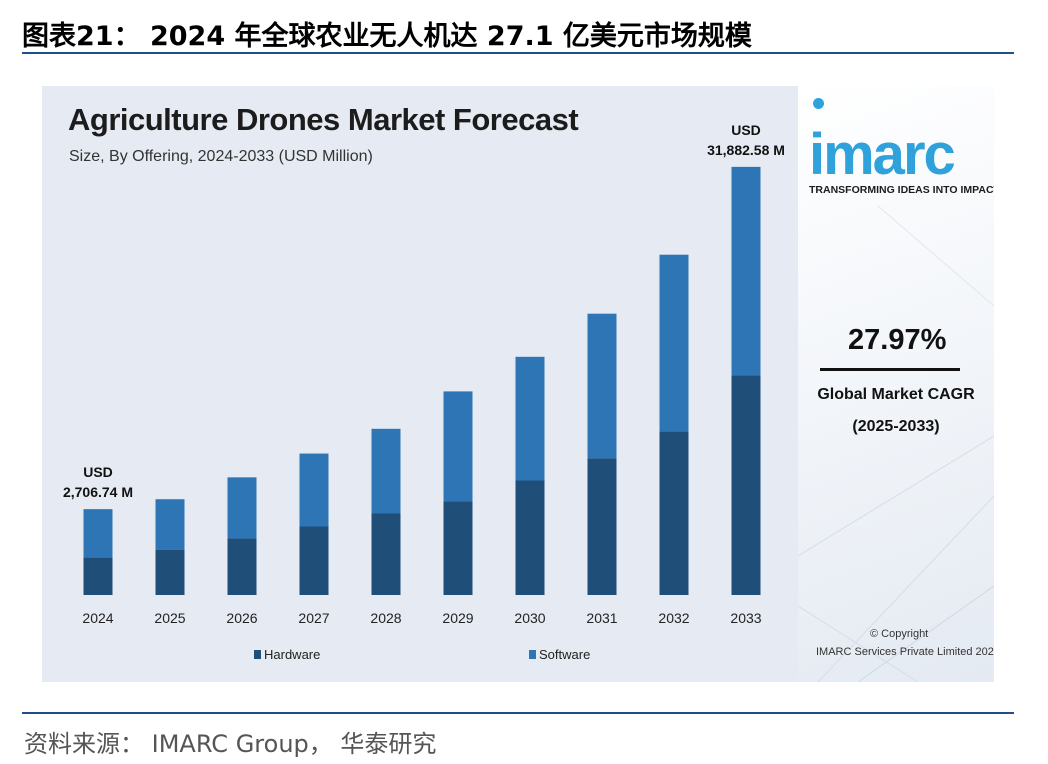  I want to click on x-tick-label-2032: 2032, so click(673, 618).